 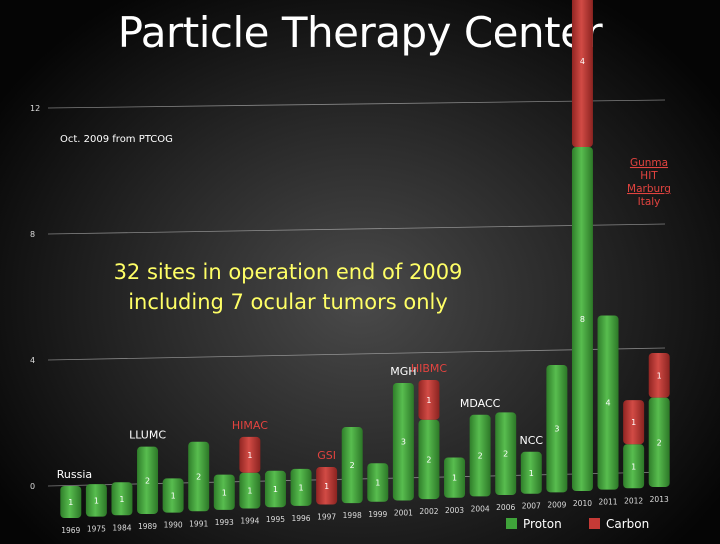 I want to click on x-tick-label: 1998, so click(x=352, y=515).